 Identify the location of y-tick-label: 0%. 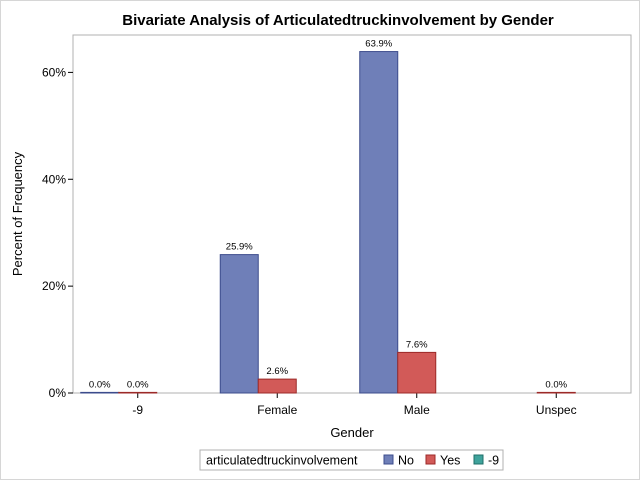
(58, 393).